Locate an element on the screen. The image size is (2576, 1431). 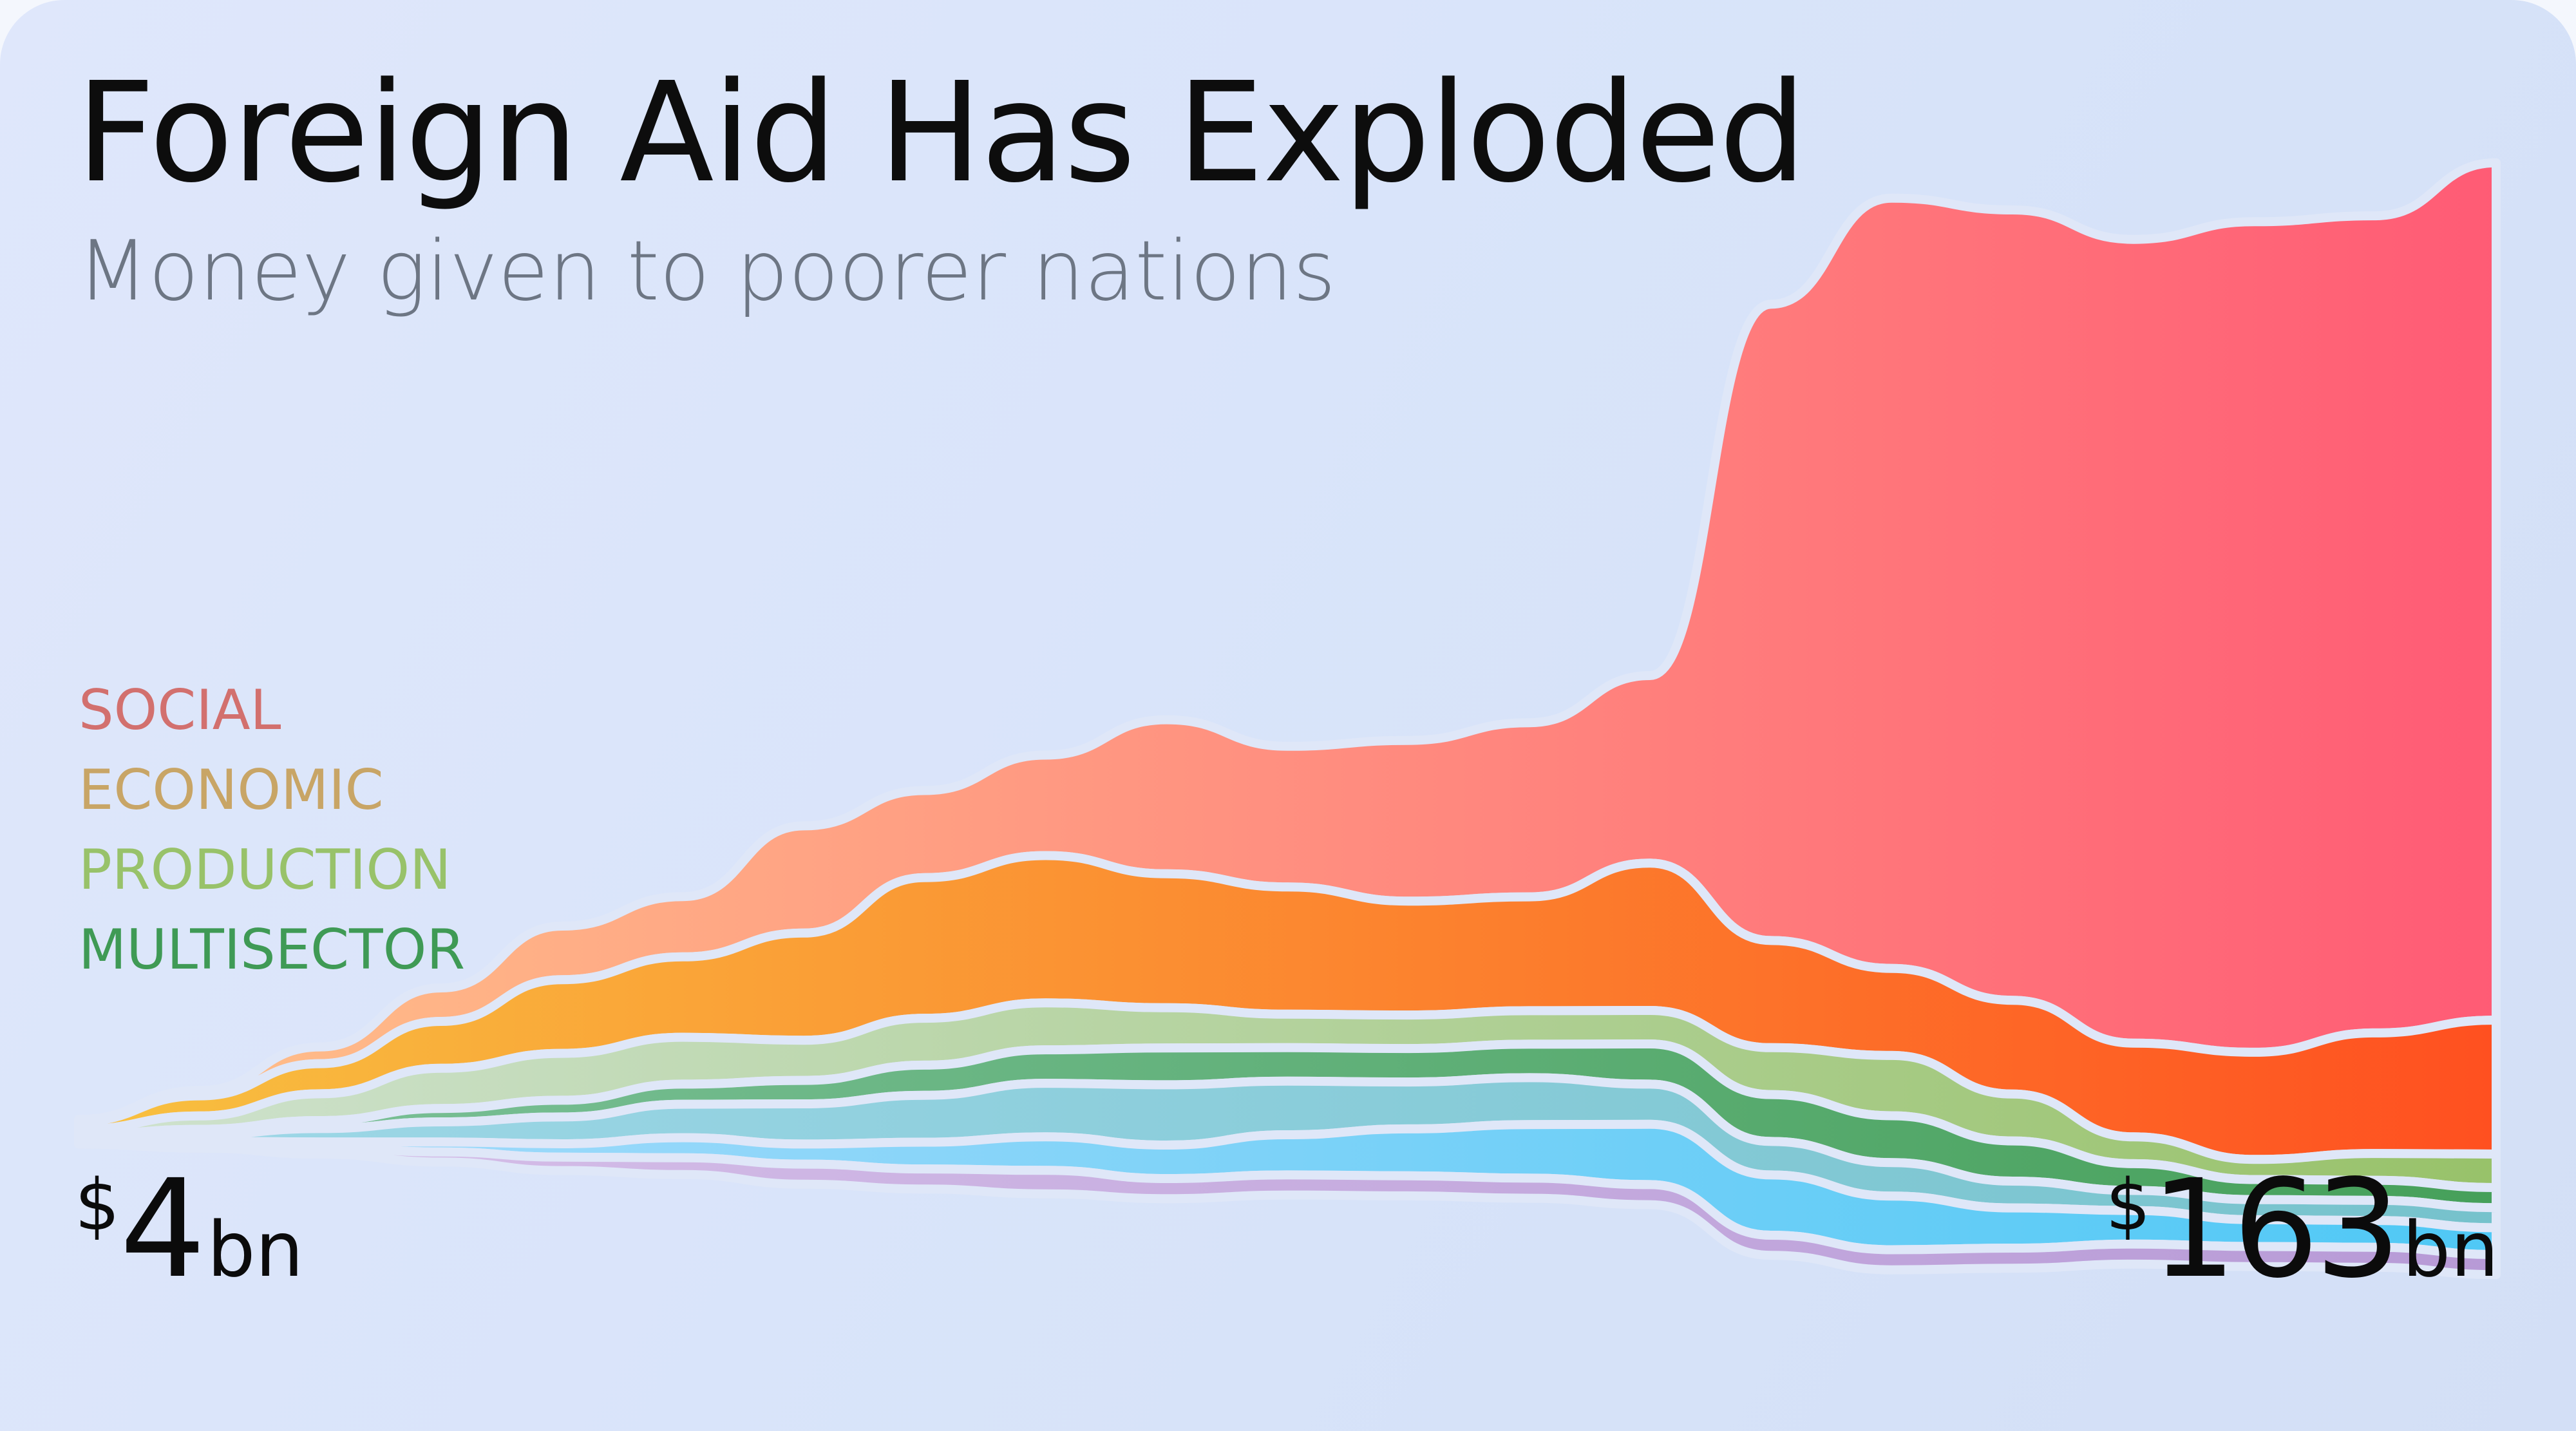
end-currency: $ is located at coordinates (2128, 1205).